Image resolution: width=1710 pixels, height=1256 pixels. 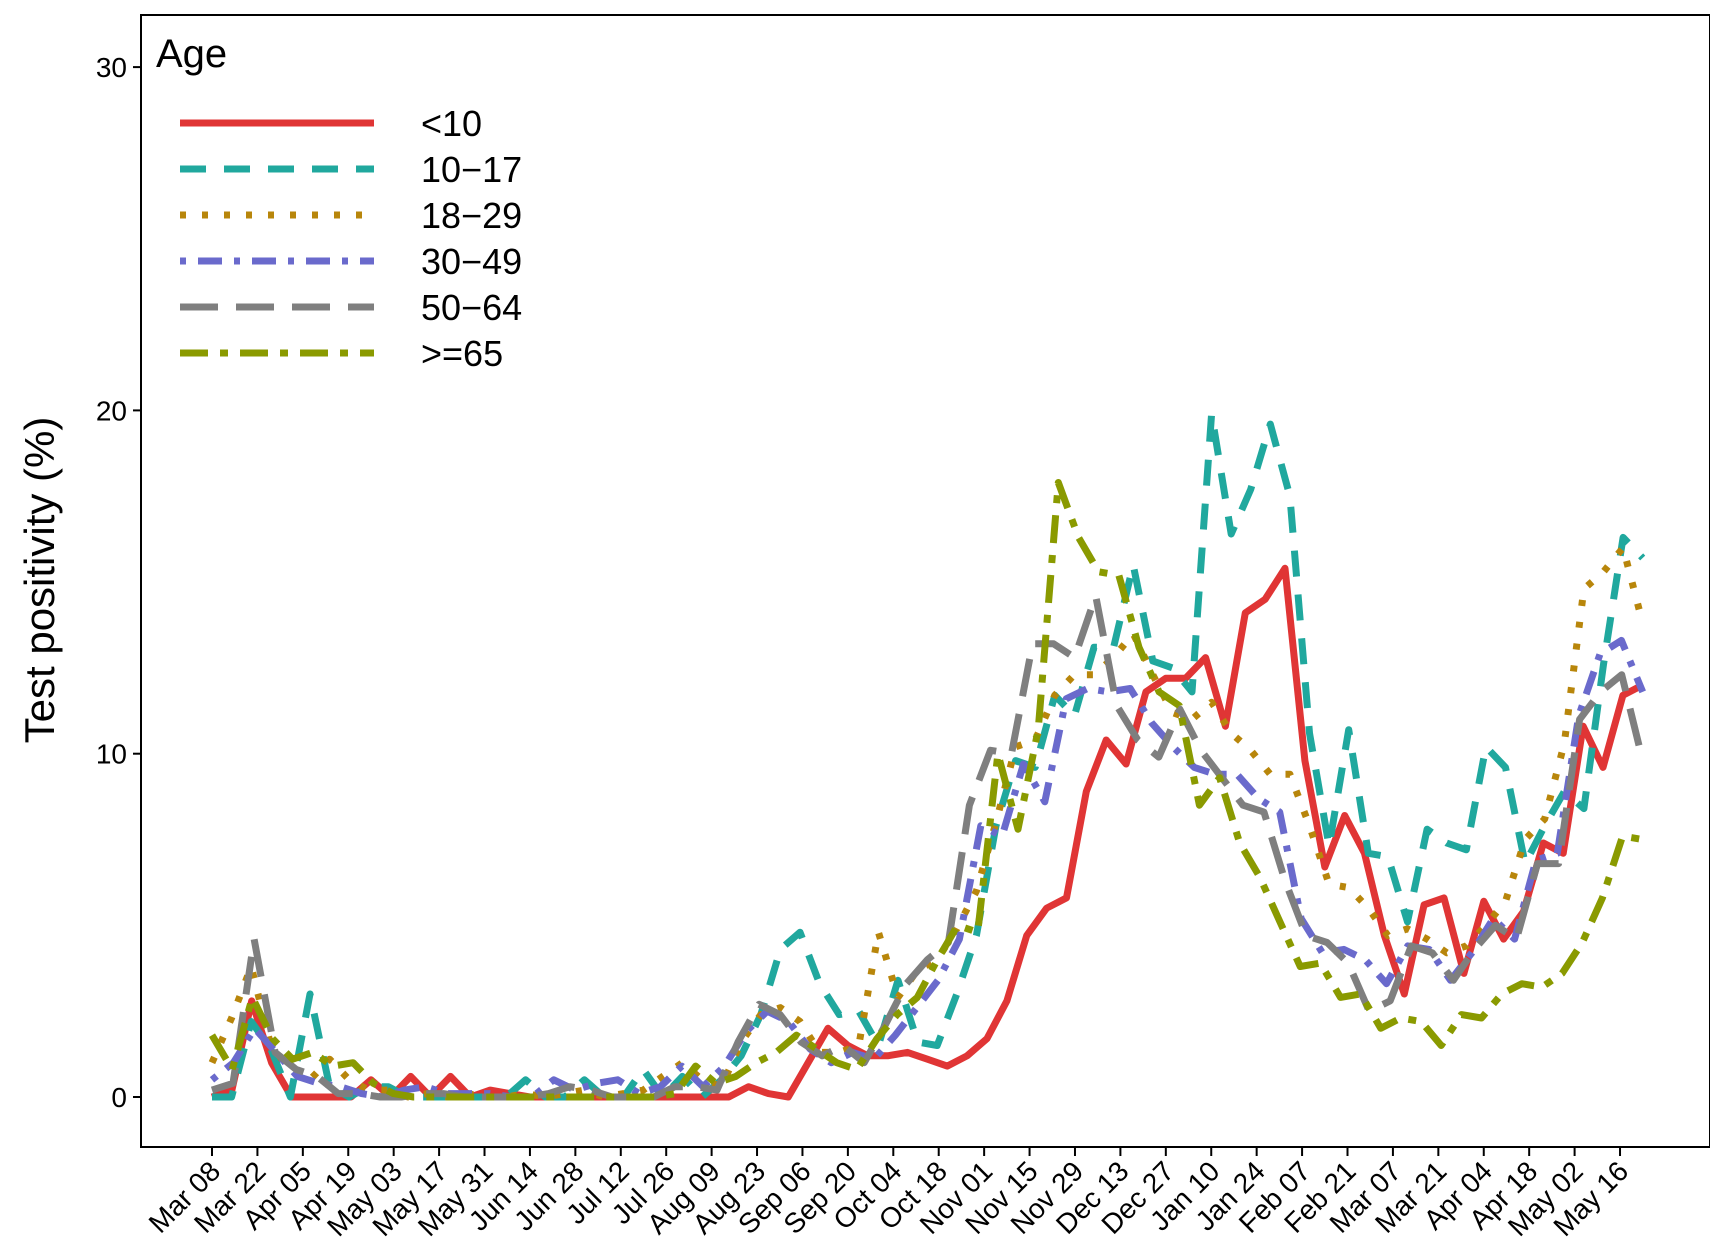 I want to click on legend-label-4: 50−64, so click(x=471, y=307).